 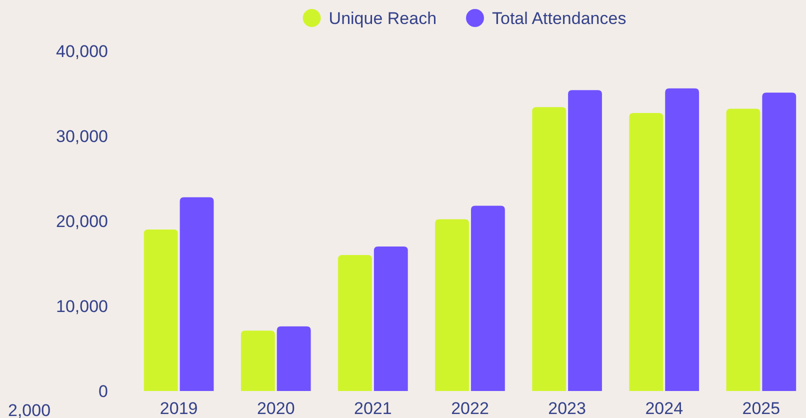 I want to click on legend-label: Unique Reach, so click(x=382, y=18).